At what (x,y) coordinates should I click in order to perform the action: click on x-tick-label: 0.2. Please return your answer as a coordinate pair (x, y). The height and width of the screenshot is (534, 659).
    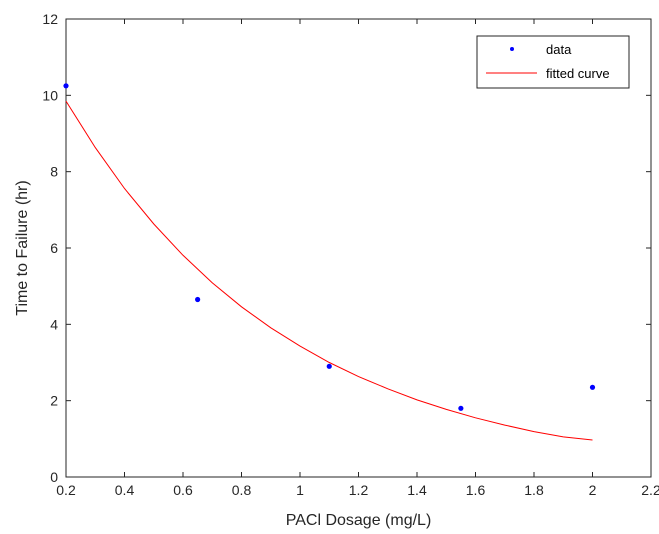
    Looking at the image, I should click on (66, 490).